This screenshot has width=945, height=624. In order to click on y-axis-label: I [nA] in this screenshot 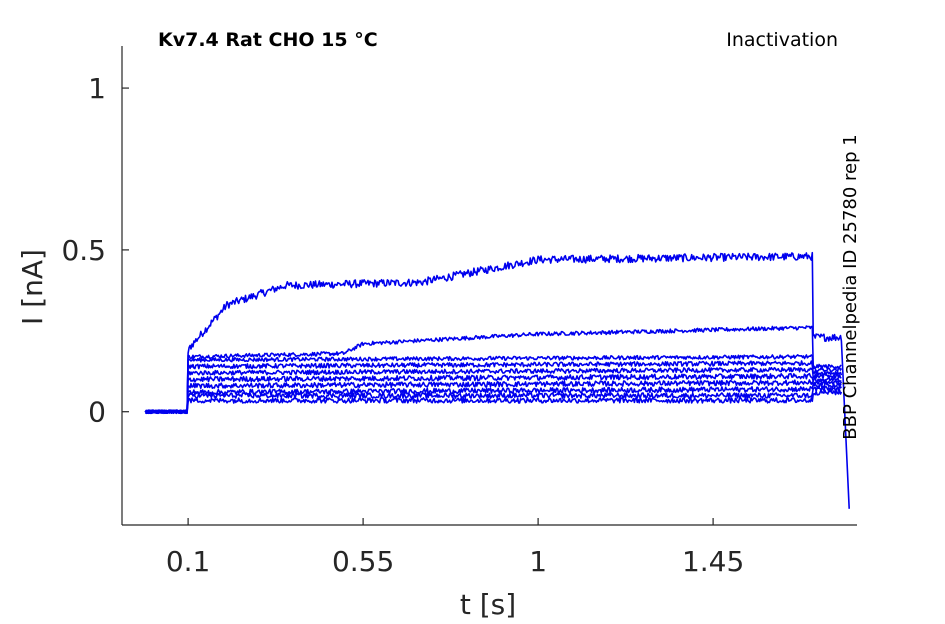, I will do `click(32, 287)`.